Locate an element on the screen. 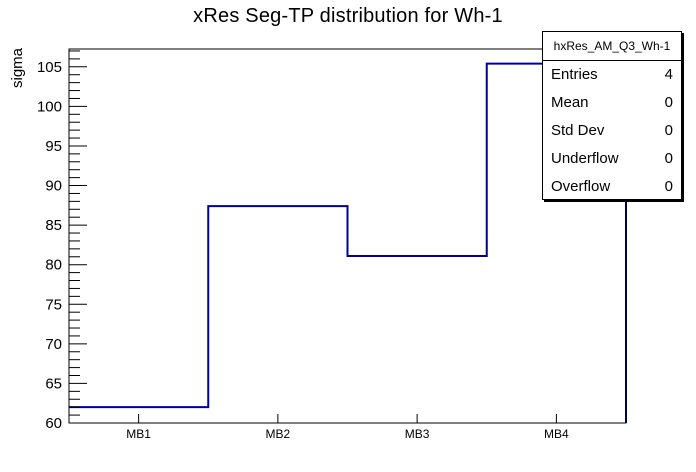 The image size is (696, 472). stats-row-underflow: Underflow 0 is located at coordinates (612, 158).